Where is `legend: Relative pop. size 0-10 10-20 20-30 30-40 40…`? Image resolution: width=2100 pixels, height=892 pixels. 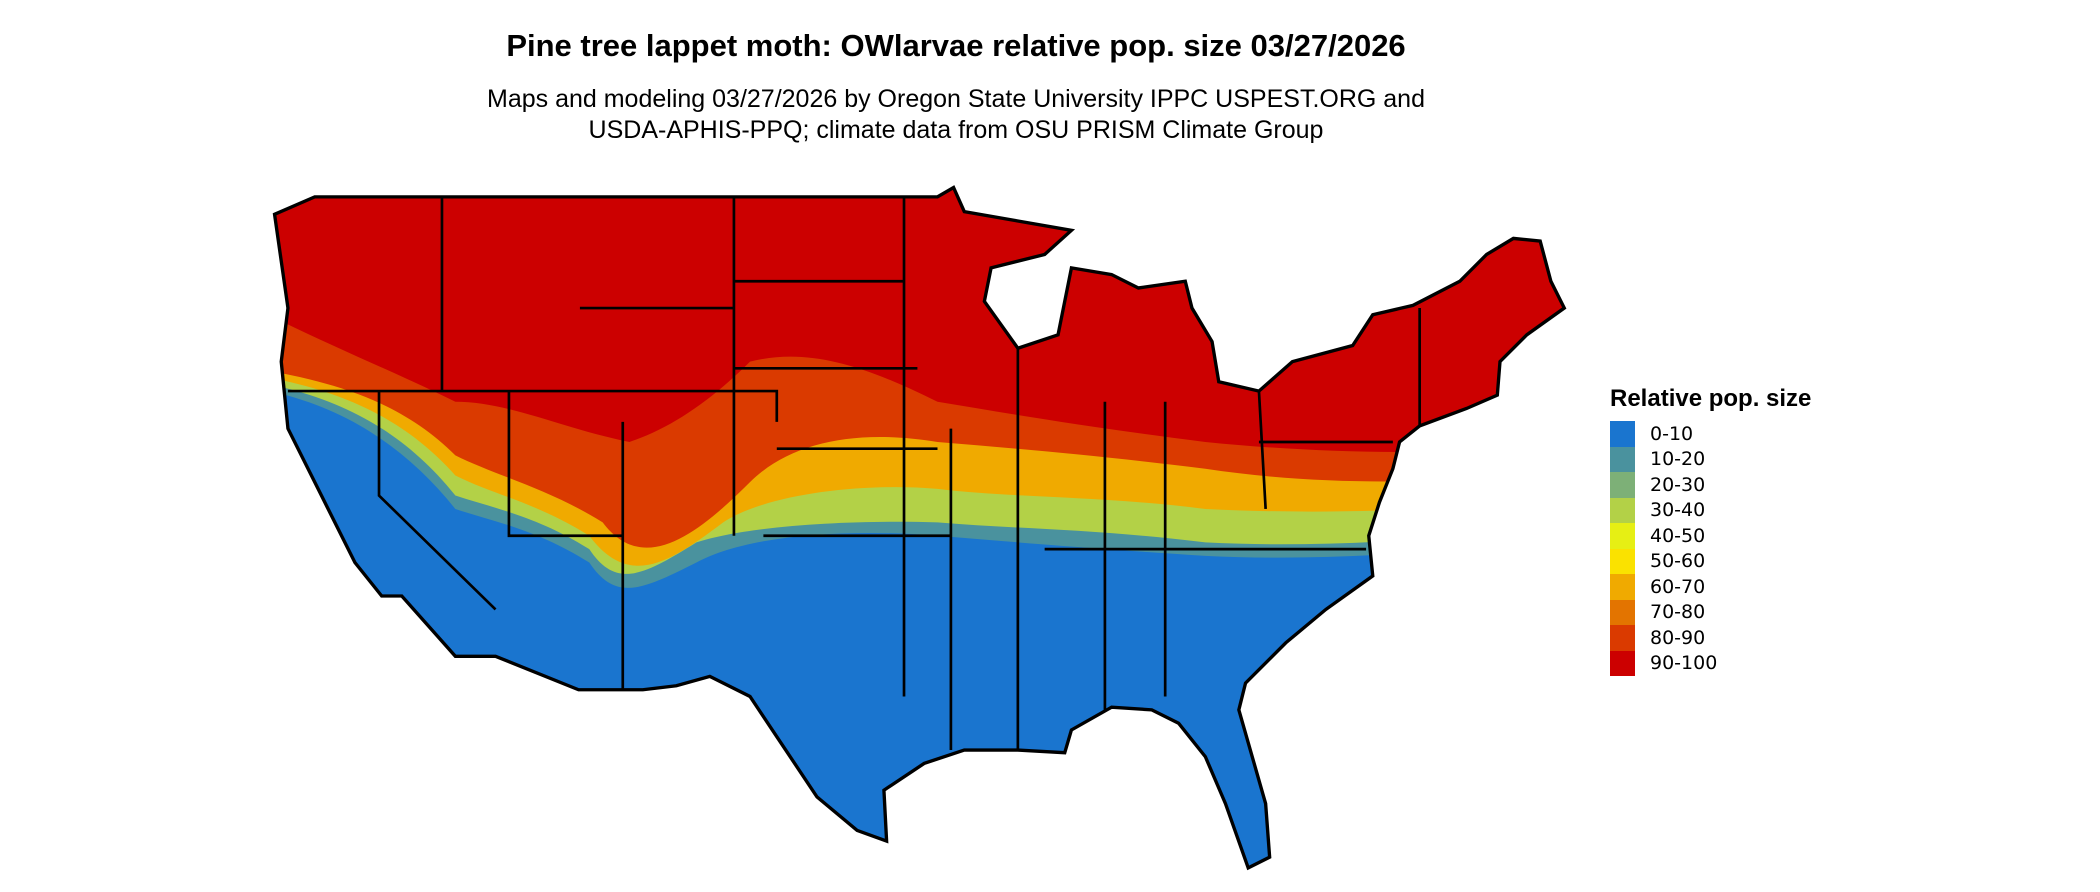 legend: Relative pop. size 0-10 10-20 20-30 30-40 40… is located at coordinates (1710, 530).